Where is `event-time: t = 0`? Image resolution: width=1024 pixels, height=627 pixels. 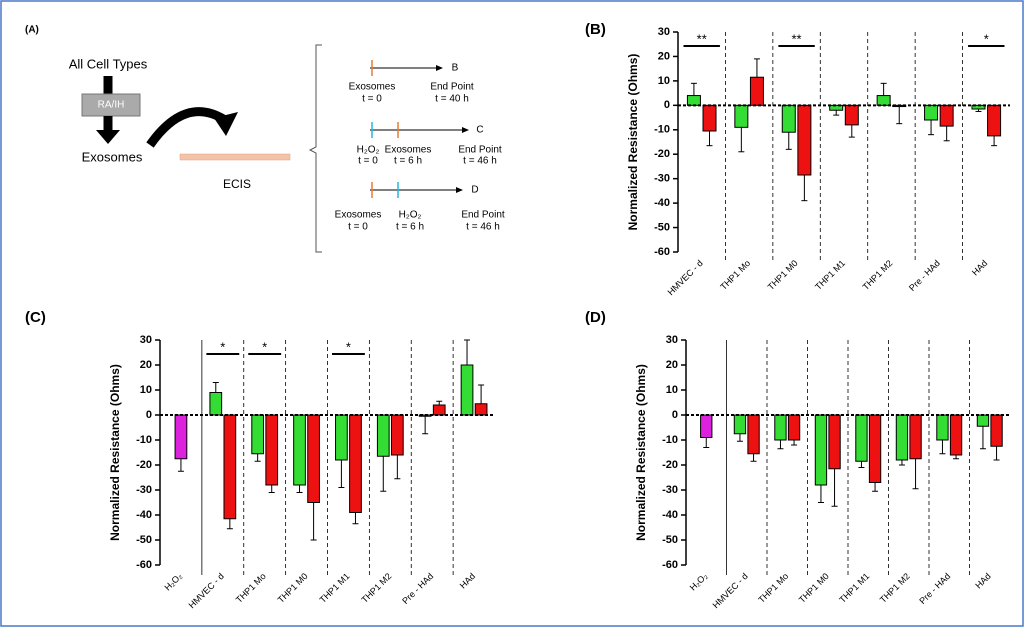
event-time: t = 0 is located at coordinates (368, 161).